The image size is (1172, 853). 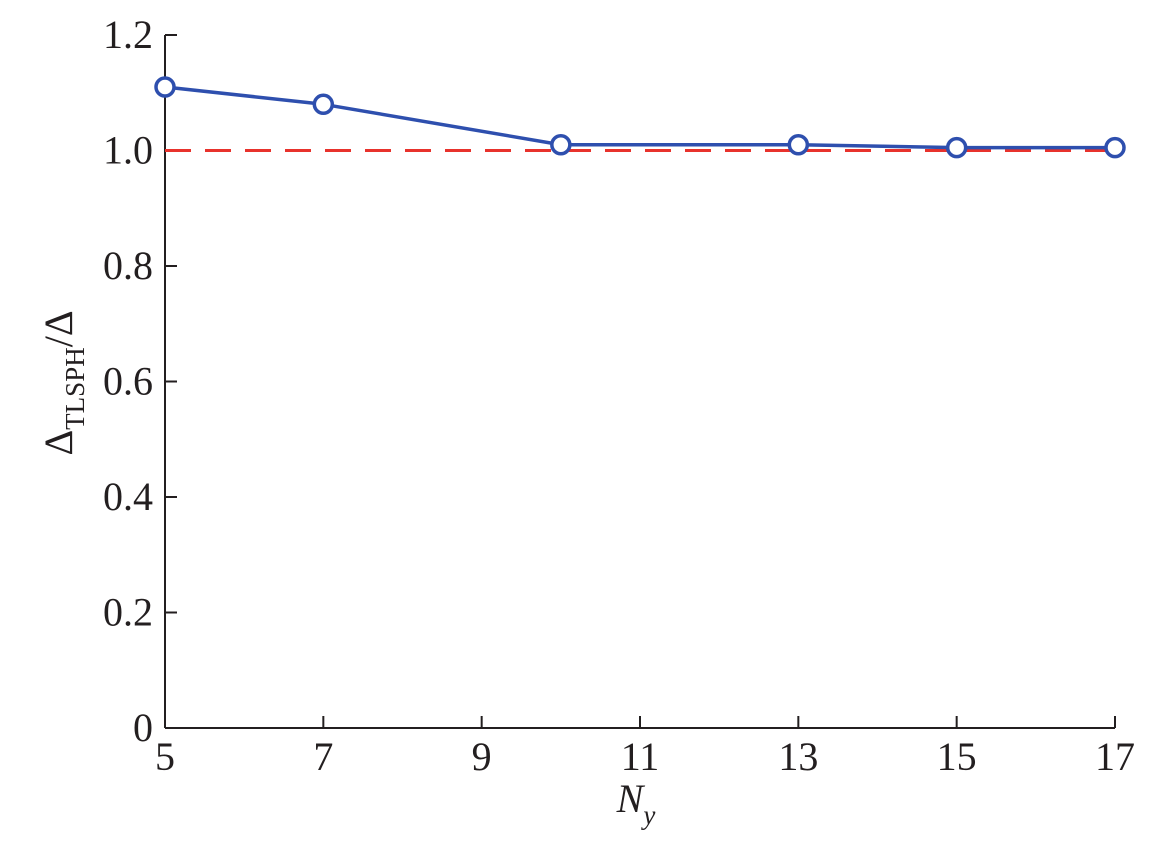 I want to click on x-tick-label: 17, so click(x=1115, y=756).